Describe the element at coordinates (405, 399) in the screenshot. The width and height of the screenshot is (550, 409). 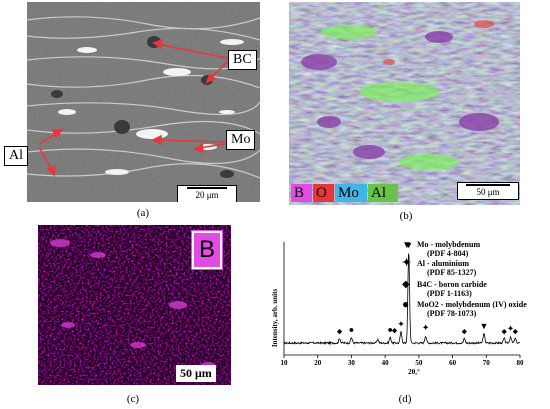
I see `caption-d: (d)` at that location.